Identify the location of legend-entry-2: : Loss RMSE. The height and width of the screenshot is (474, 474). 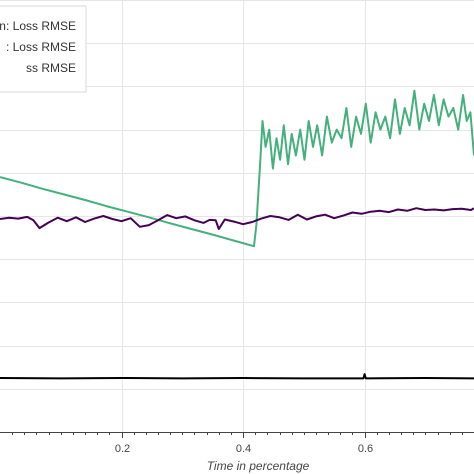
(41, 47).